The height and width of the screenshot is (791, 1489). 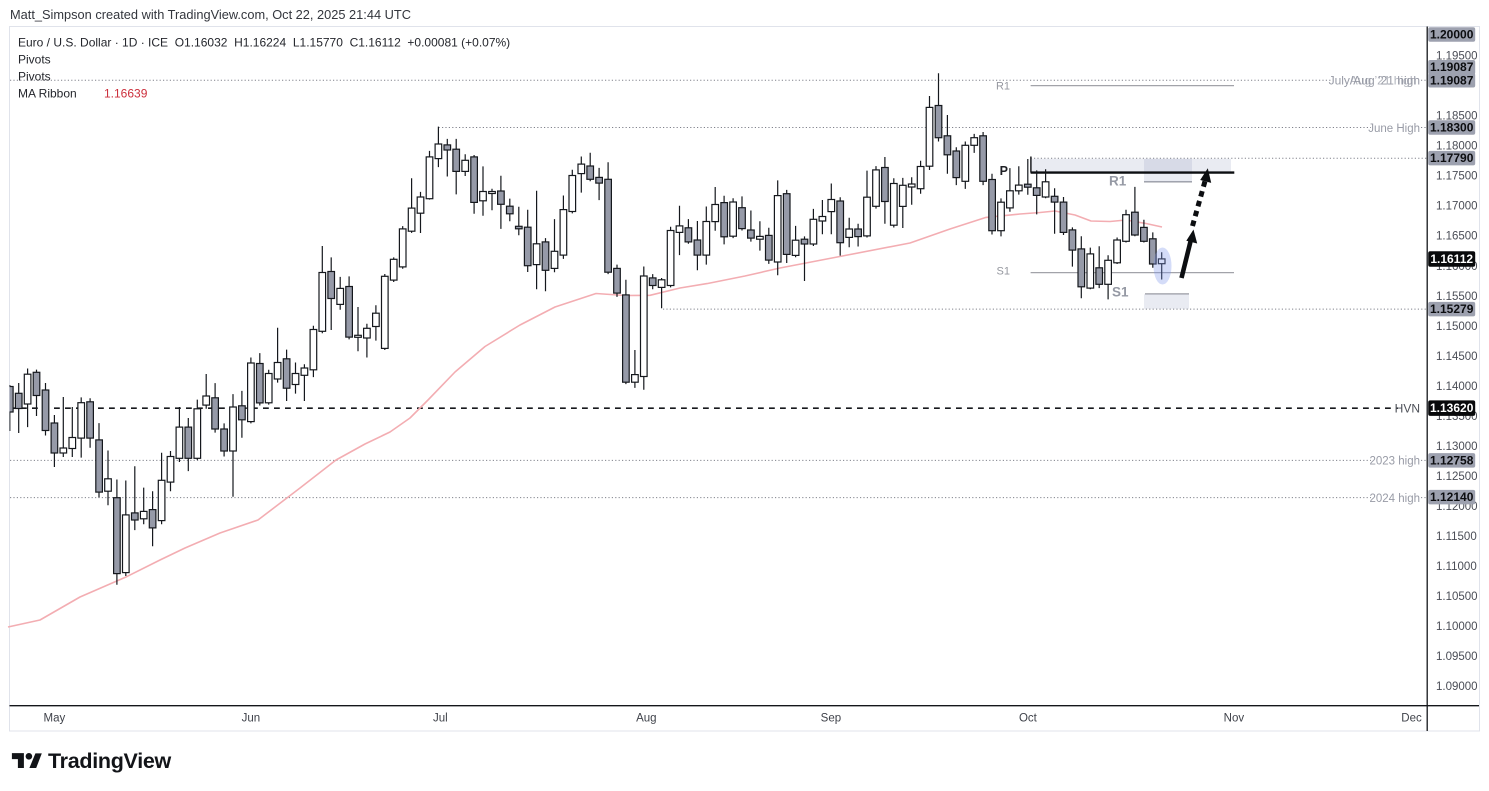 What do you see at coordinates (1457, 327) in the screenshot?
I see `svg-text: 1.15000` at bounding box center [1457, 327].